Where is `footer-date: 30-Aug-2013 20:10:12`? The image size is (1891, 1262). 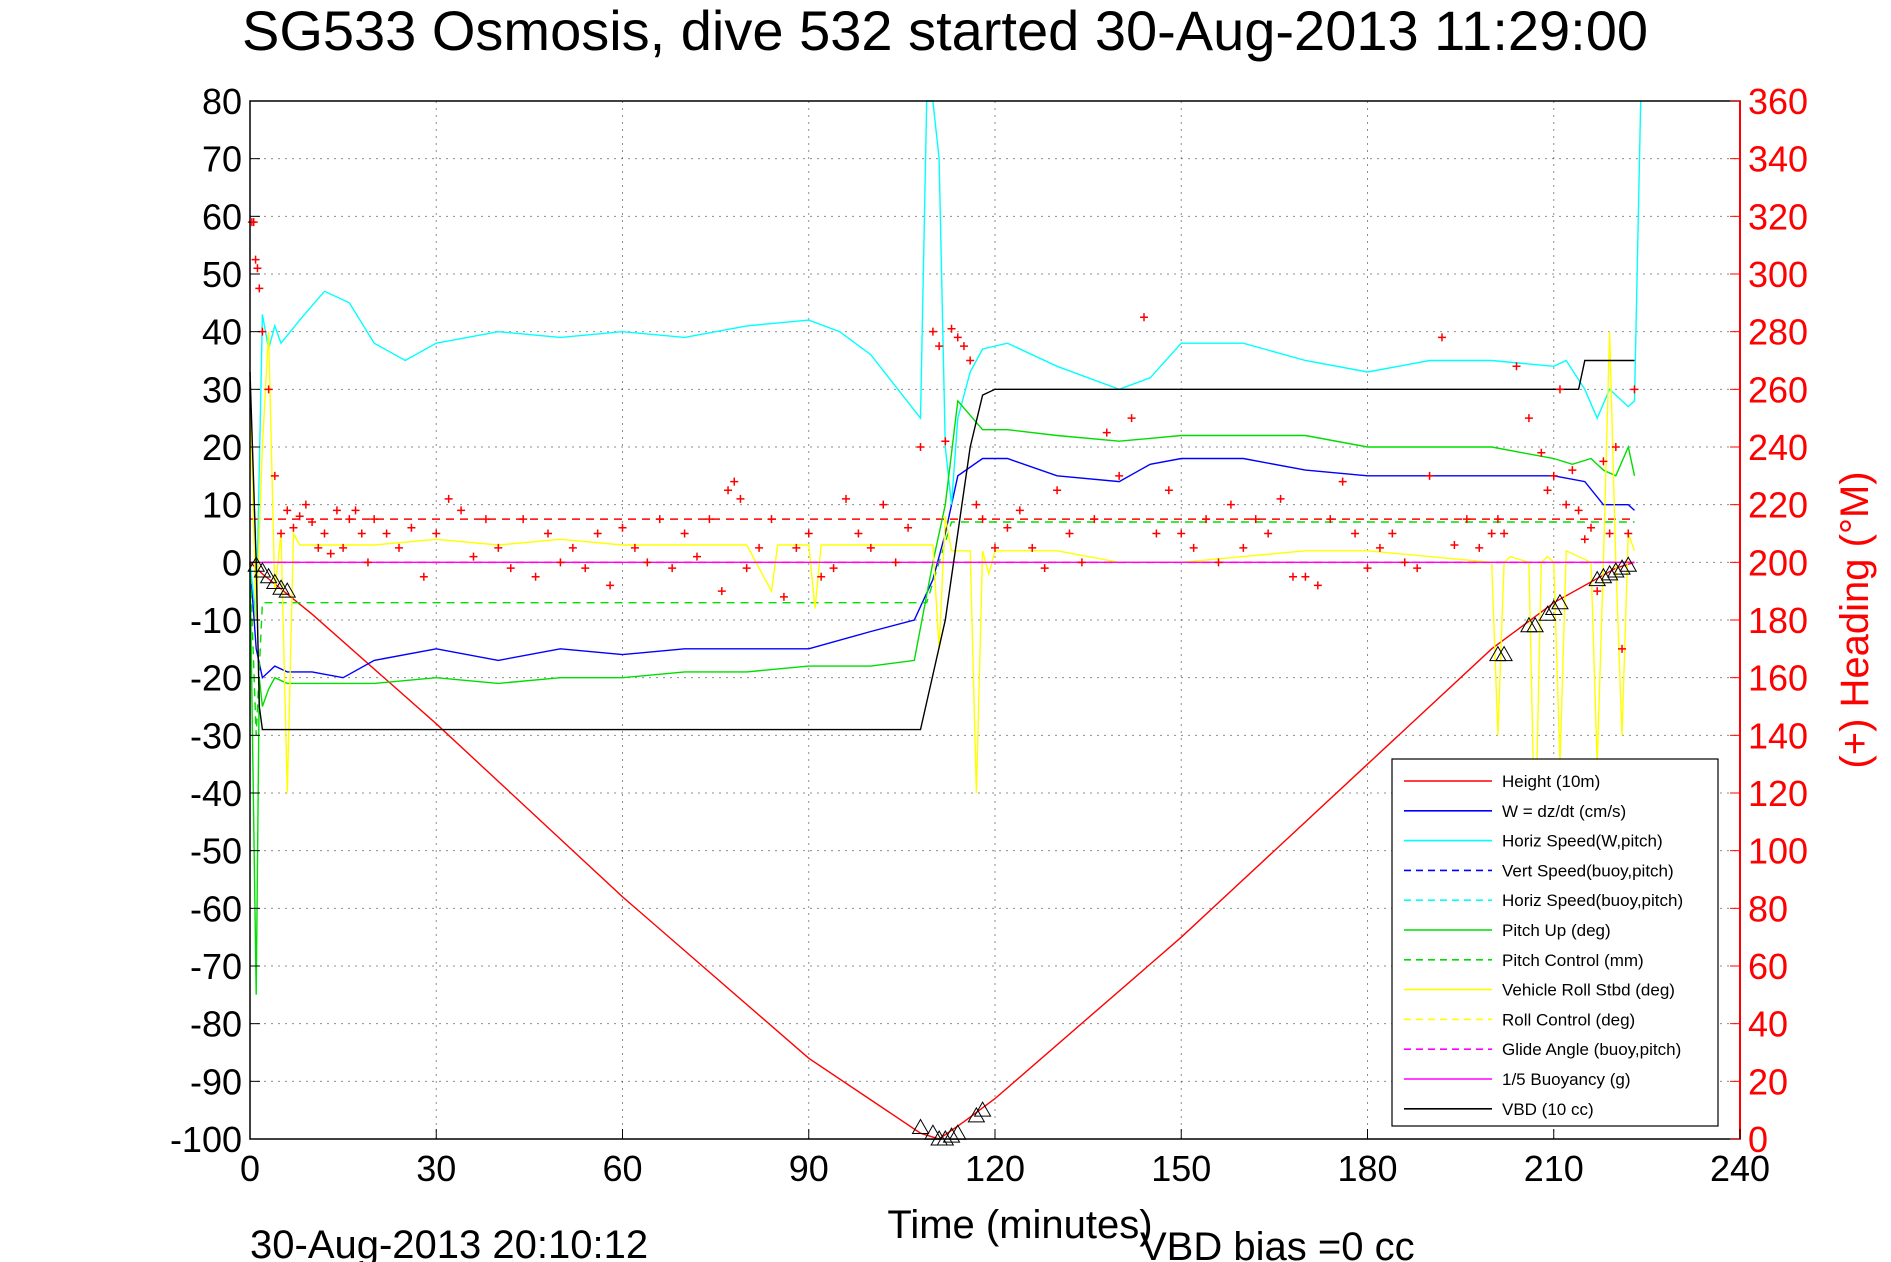
footer-date: 30-Aug-2013 20:10:12 is located at coordinates (449, 1242).